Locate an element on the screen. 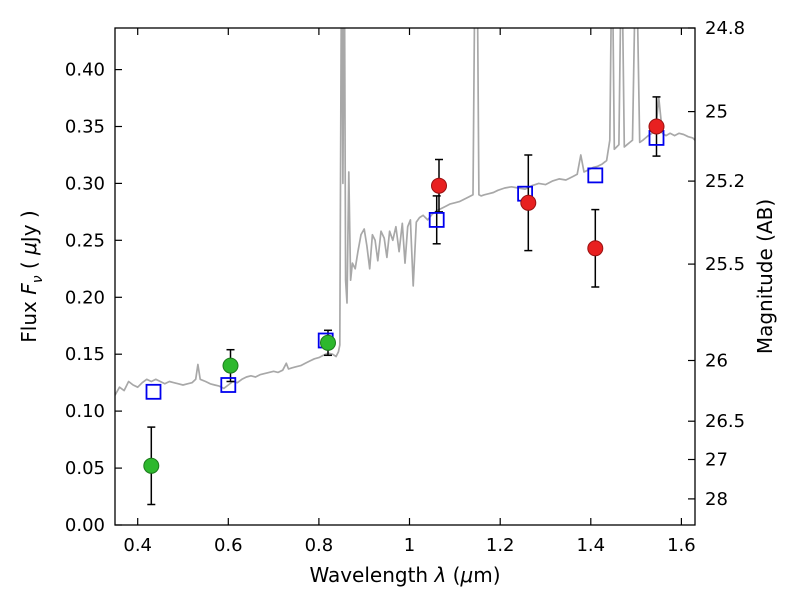  y2-tick-label: 25 is located at coordinates (716, 112).